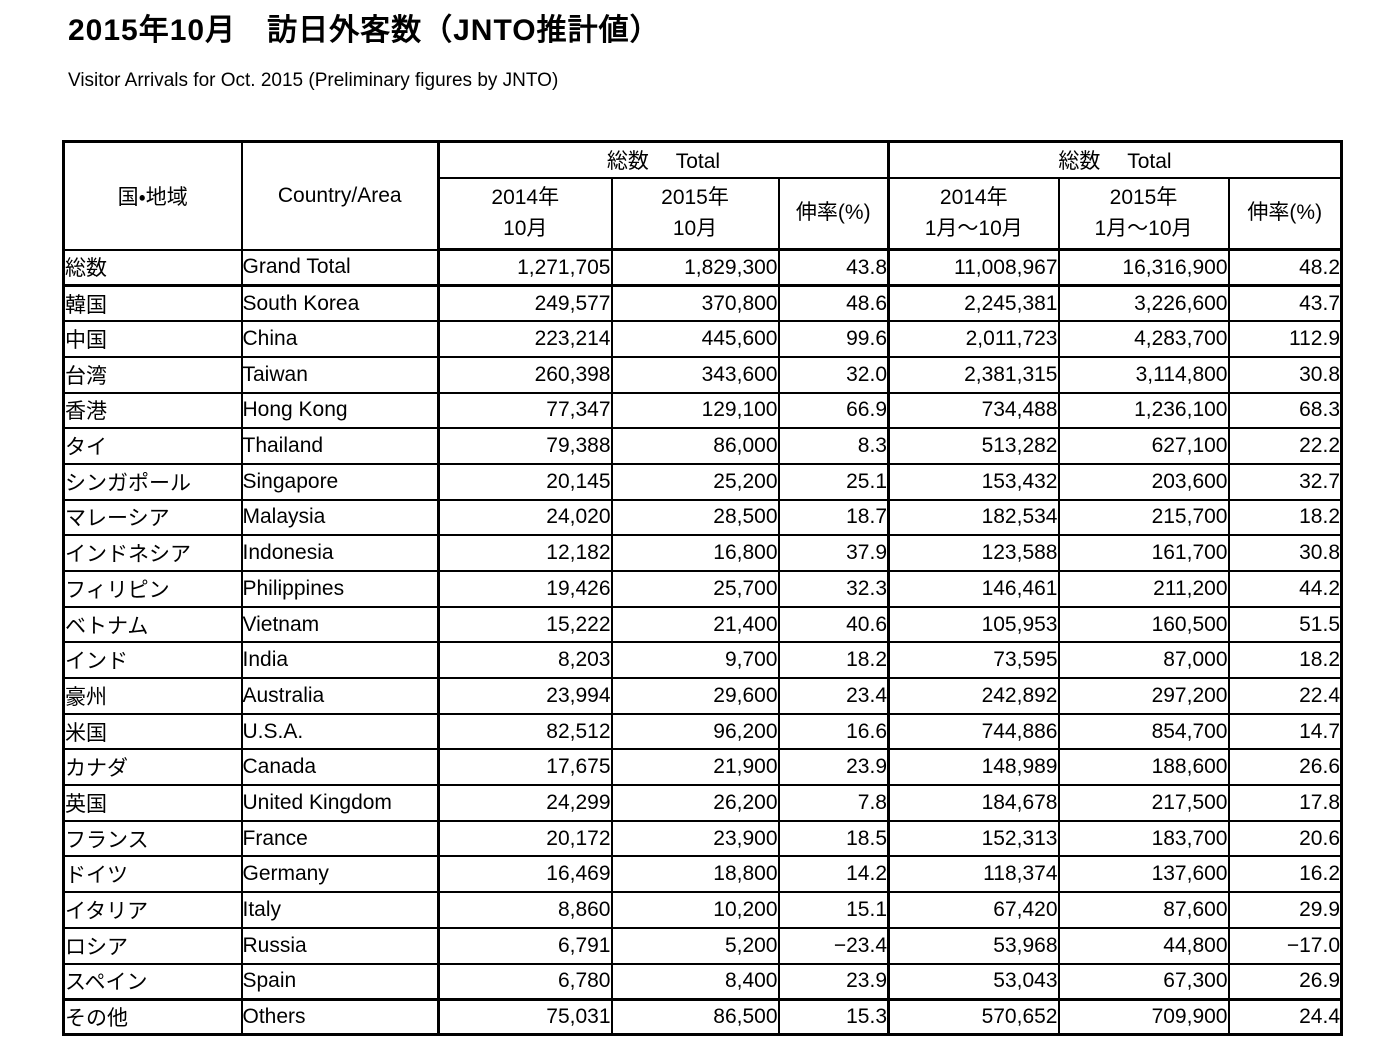 Image resolution: width=1380 pixels, height=1055 pixels. I want to click on country-en-cell: China, so click(340, 339).